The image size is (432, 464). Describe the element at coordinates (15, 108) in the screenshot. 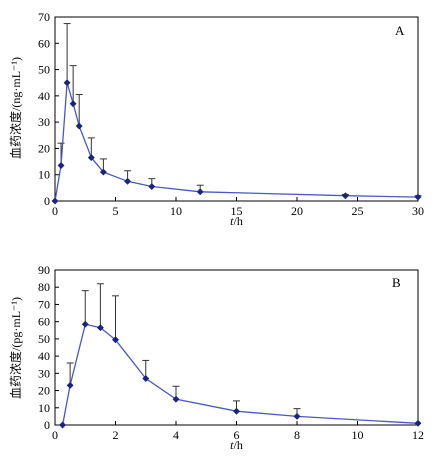

I see `y-axis-label: 血药浓度/(ng·mL⁻¹)` at that location.